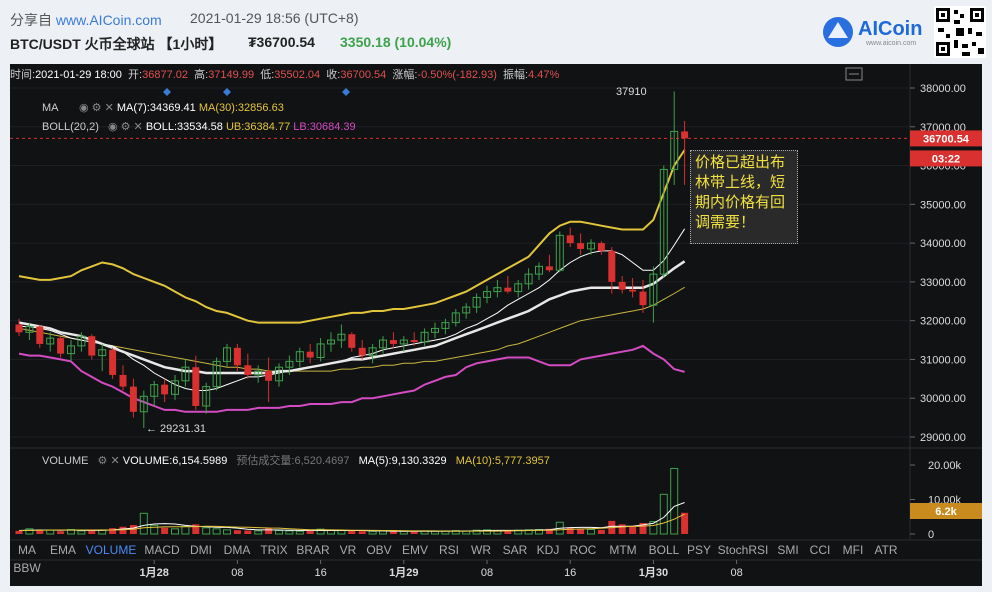  Describe the element at coordinates (943, 89) in the screenshot. I see `y-tick-label: 38000.00` at that location.